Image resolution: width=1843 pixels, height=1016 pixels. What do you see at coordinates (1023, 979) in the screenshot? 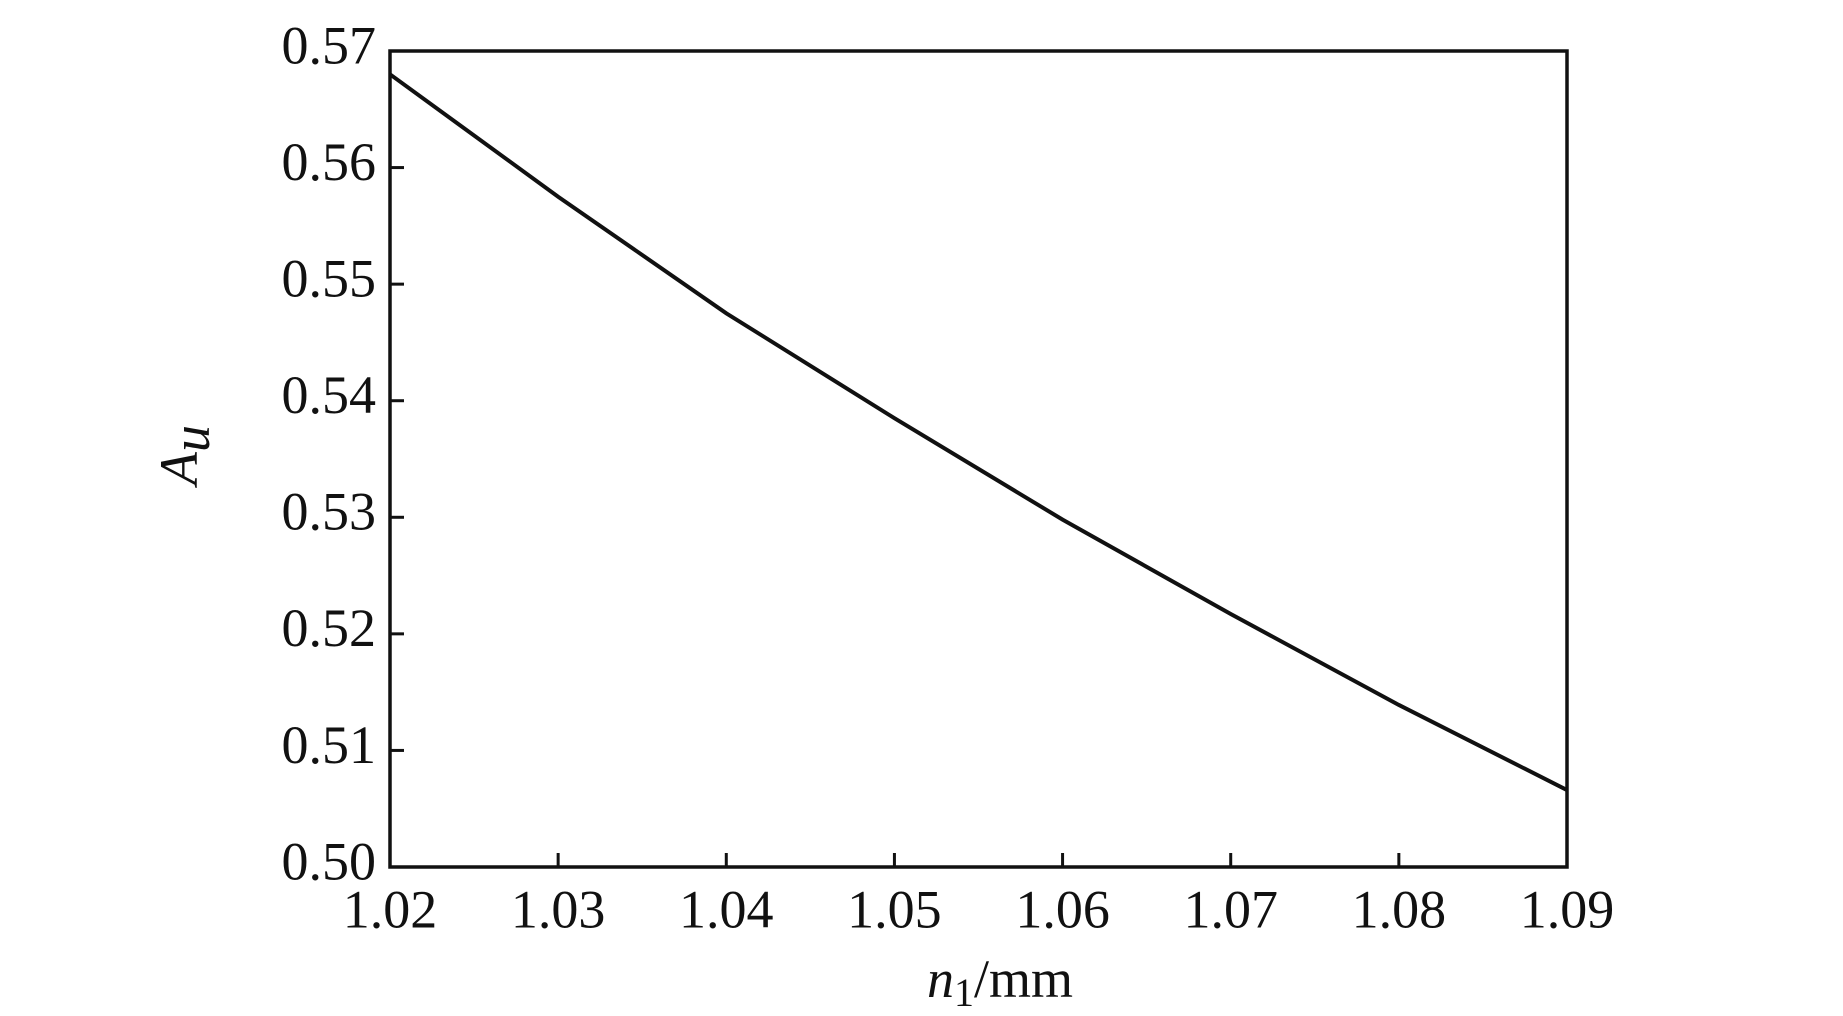
I see `x-label-unit: /mm` at bounding box center [1023, 979].